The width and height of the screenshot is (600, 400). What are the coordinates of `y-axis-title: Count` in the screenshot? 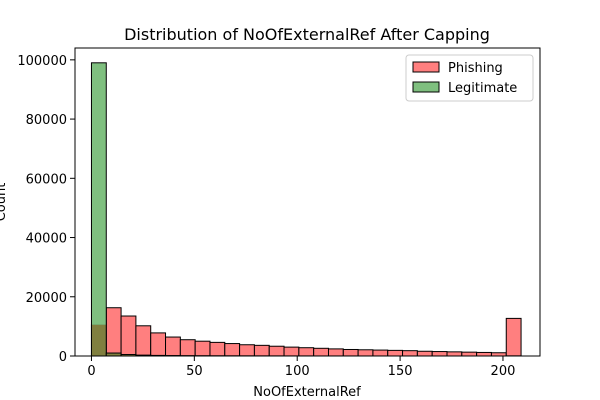 It's located at (4, 202).